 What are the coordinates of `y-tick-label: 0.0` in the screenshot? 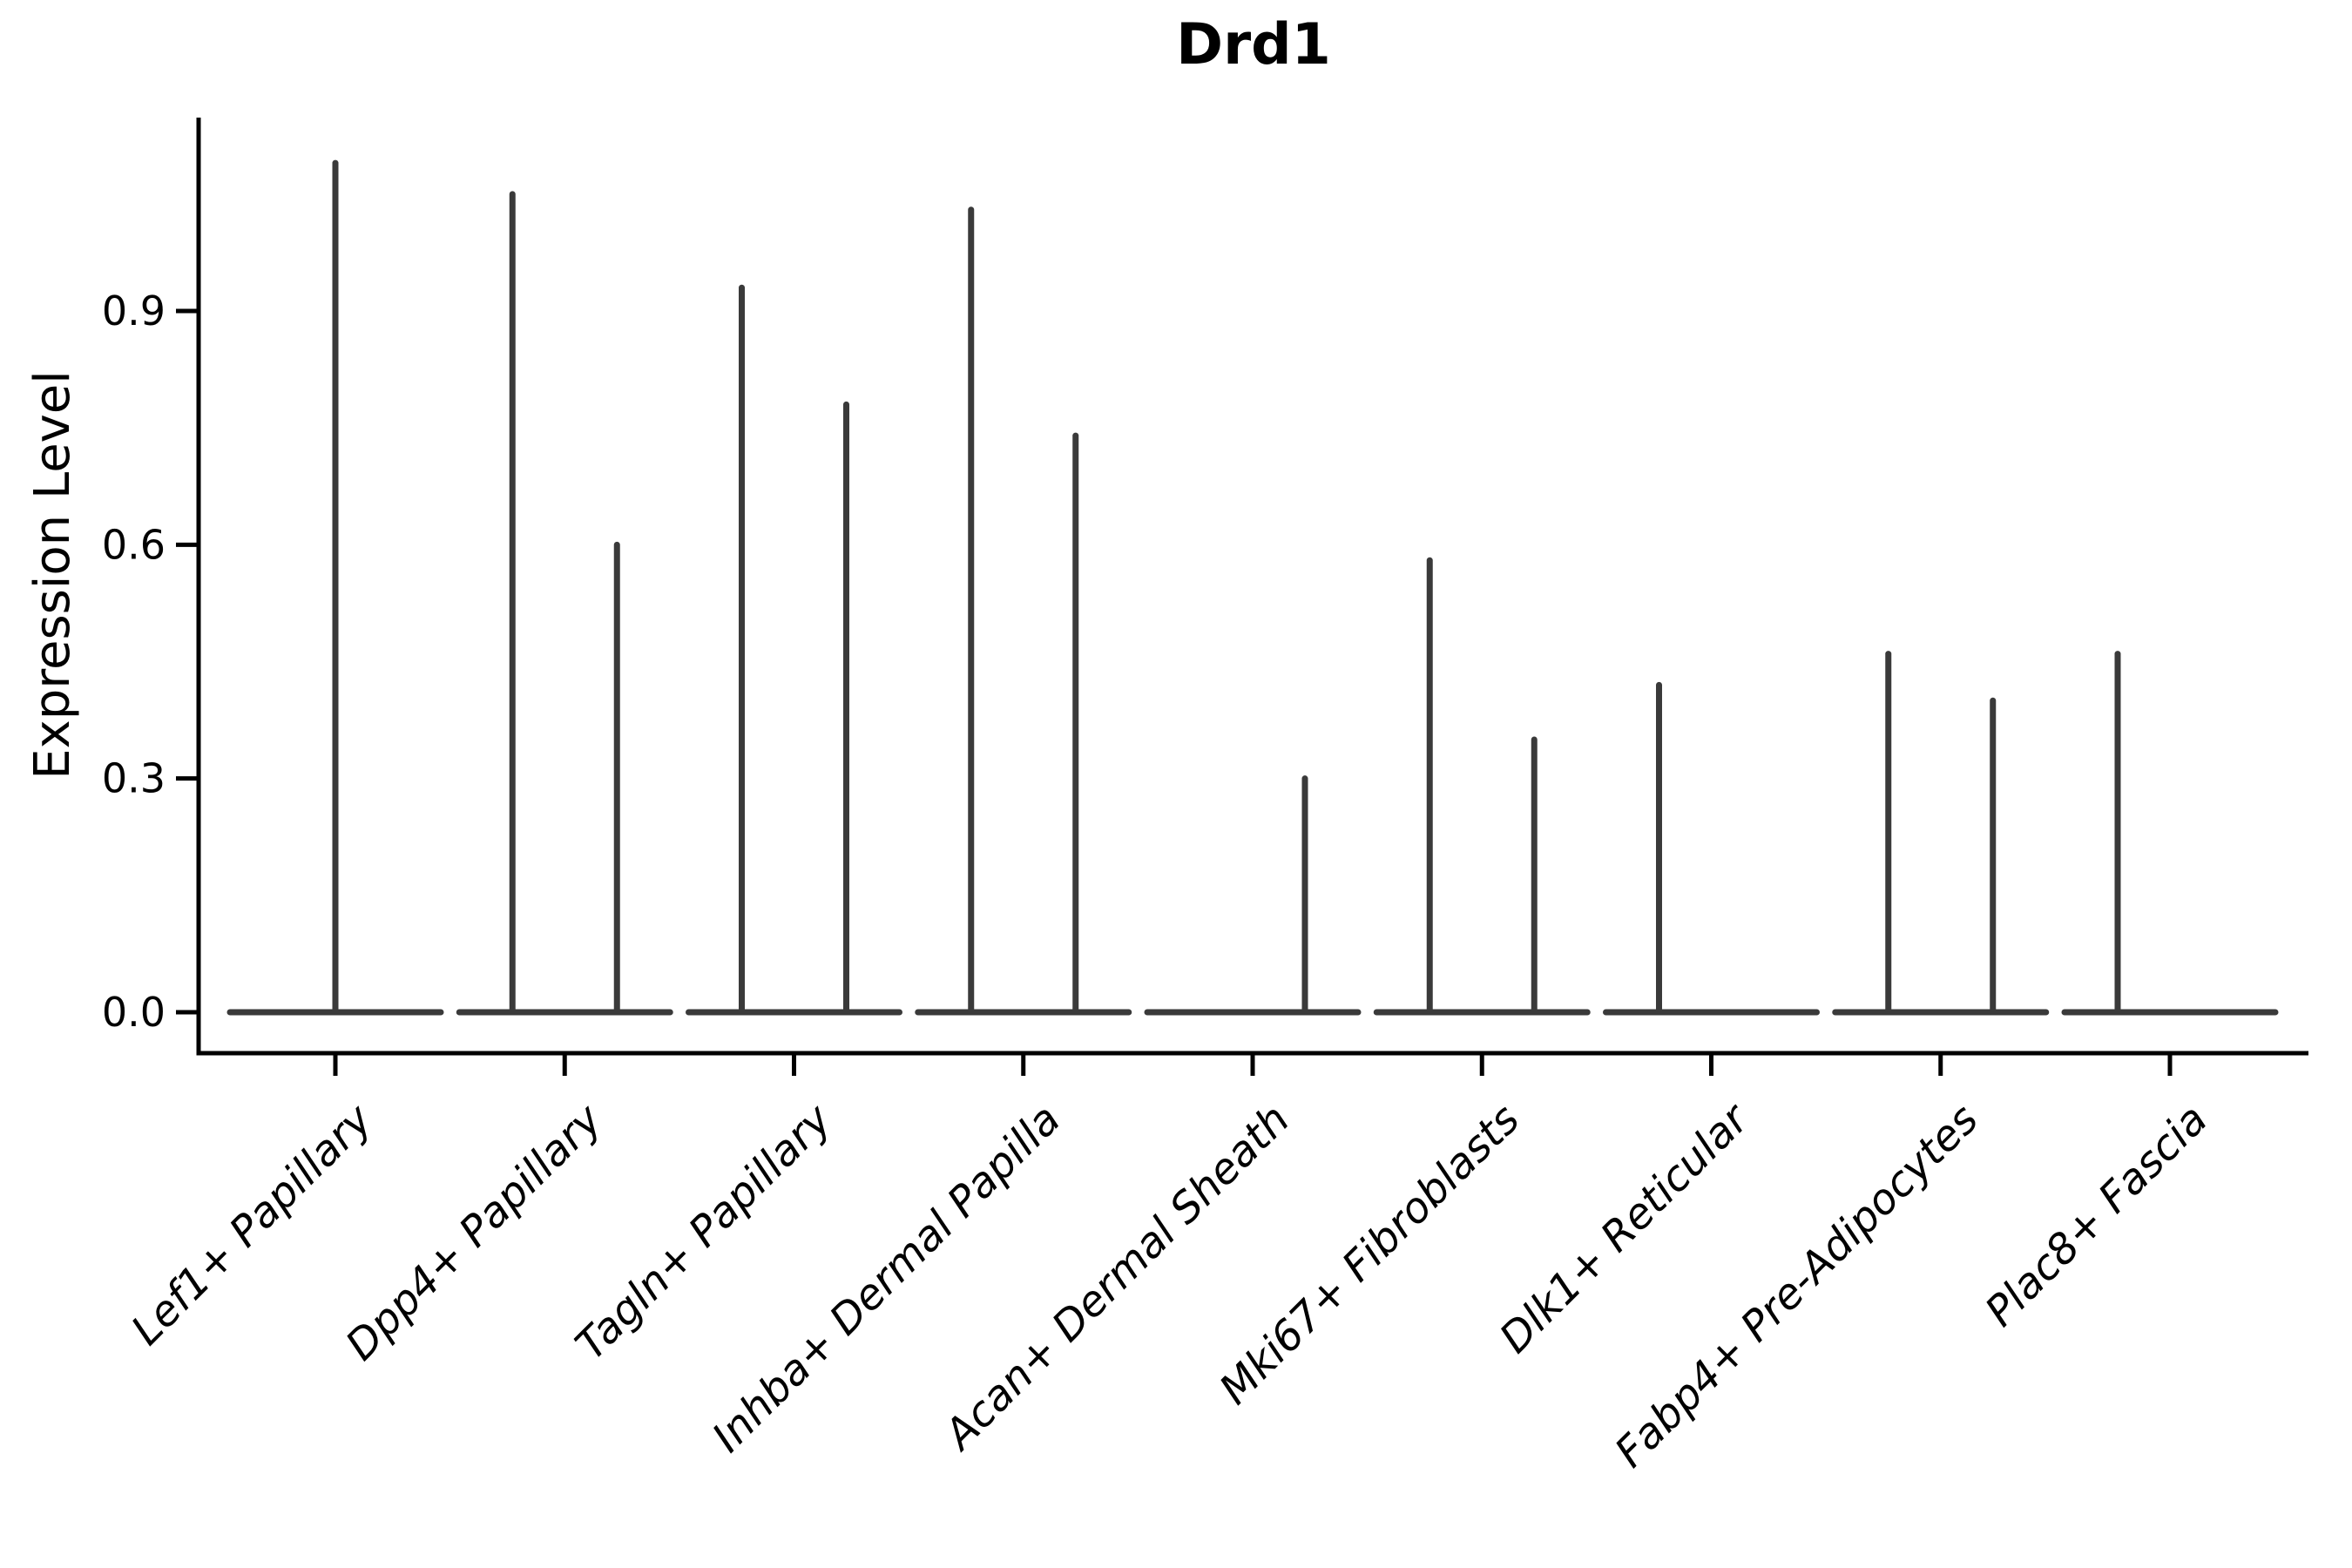 It's located at (134, 1013).